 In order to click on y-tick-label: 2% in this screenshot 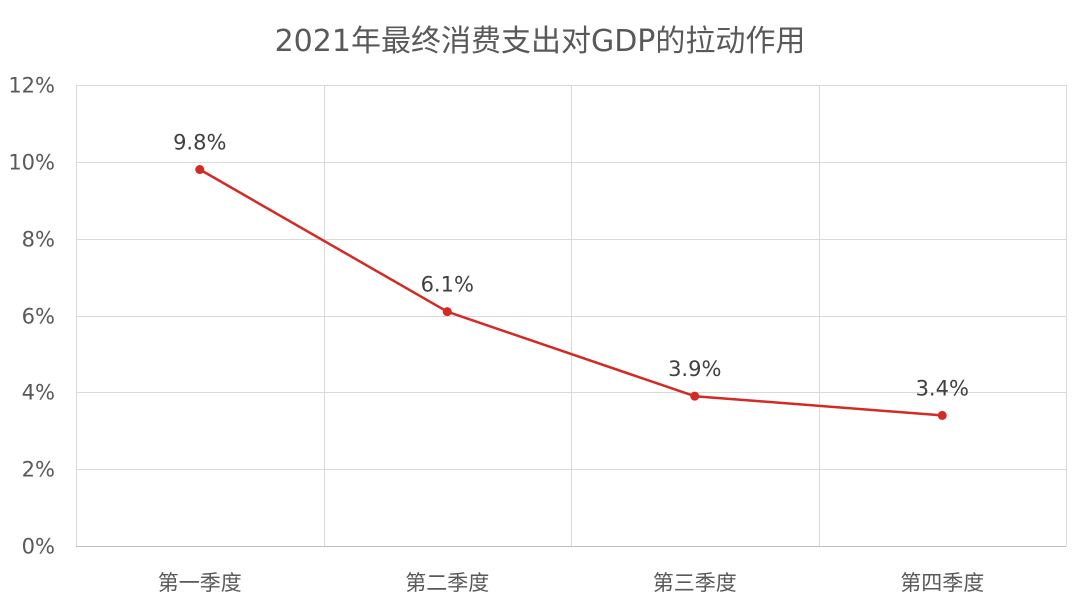, I will do `click(38, 470)`.